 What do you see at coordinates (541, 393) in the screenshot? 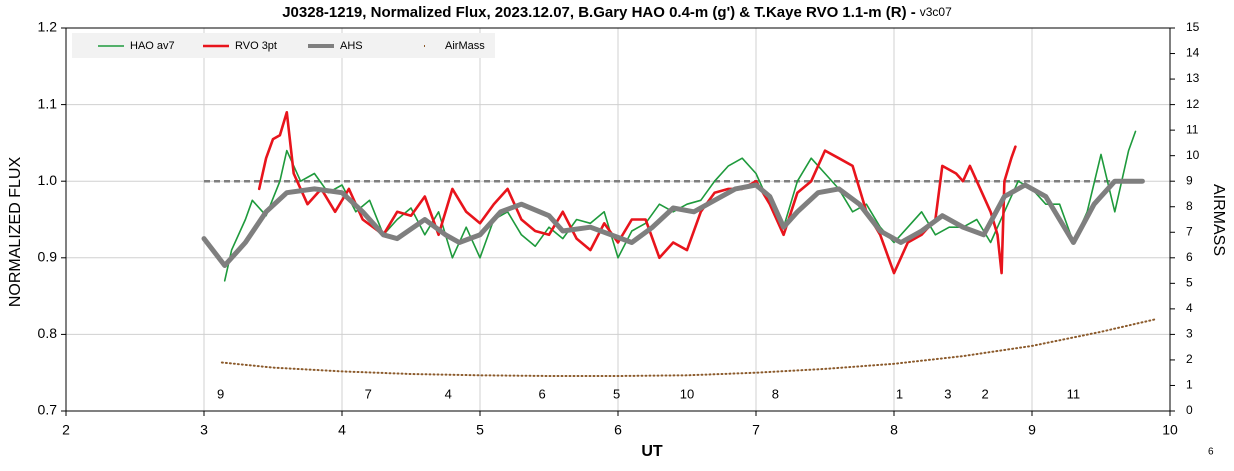
I see `annotation: 6` at bounding box center [541, 393].